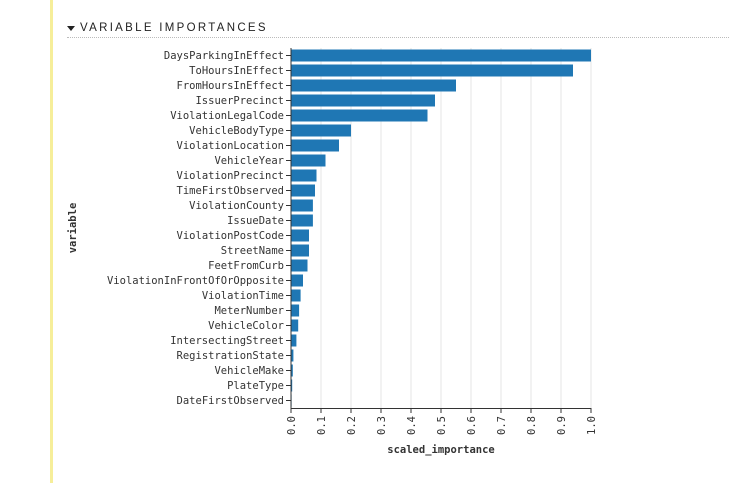 This screenshot has height=483, width=729. Describe the element at coordinates (230, 176) in the screenshot. I see `y-tick-label: ViolationPrecinct` at that location.